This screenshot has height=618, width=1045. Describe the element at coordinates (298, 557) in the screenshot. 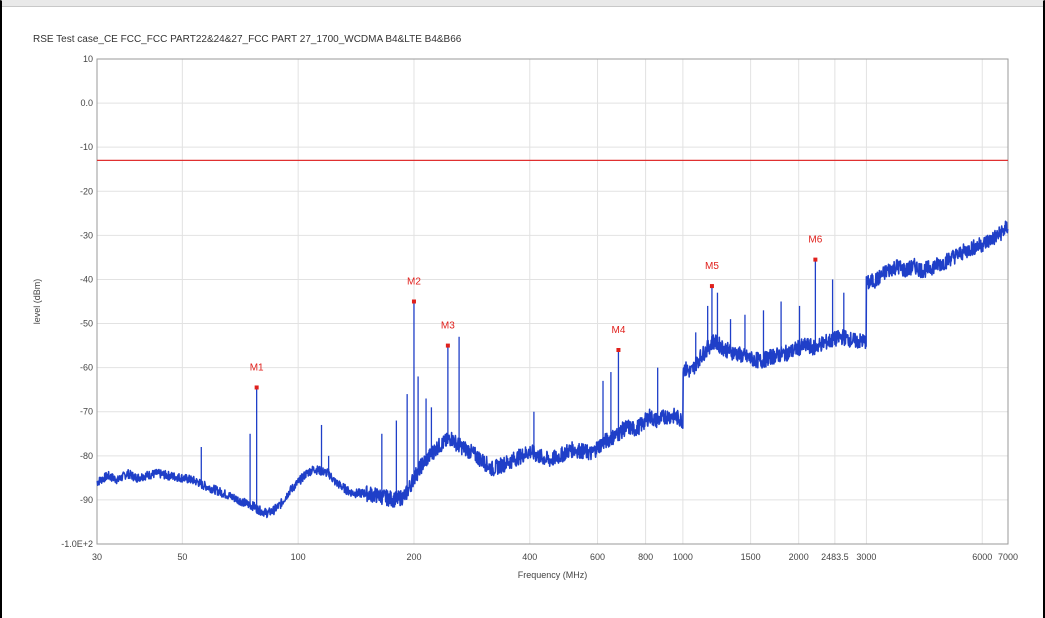

I see `x-tick-label: 100` at that location.